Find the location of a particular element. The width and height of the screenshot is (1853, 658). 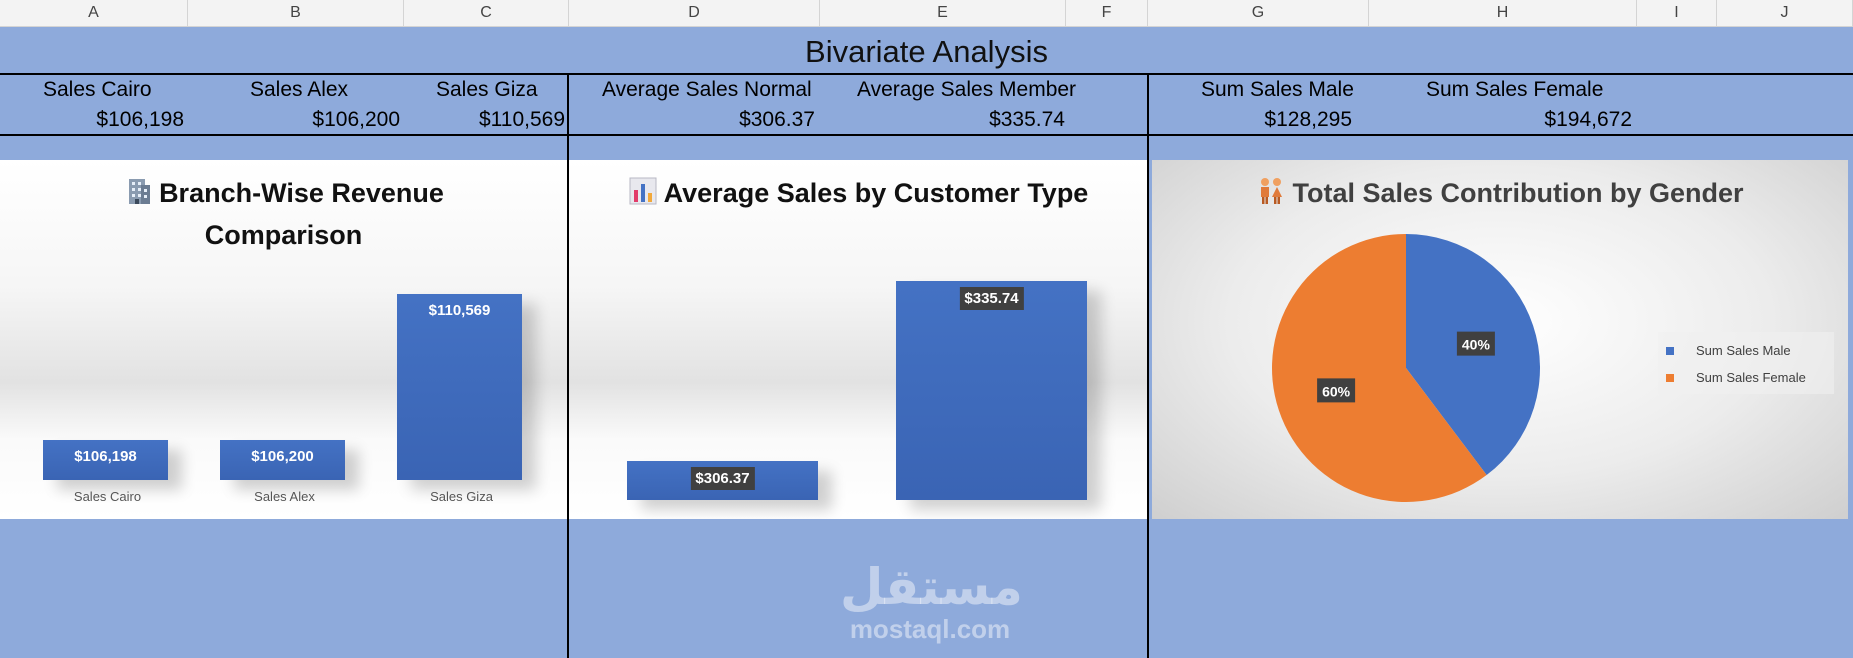

column-header-c: C is located at coordinates (486, 13).